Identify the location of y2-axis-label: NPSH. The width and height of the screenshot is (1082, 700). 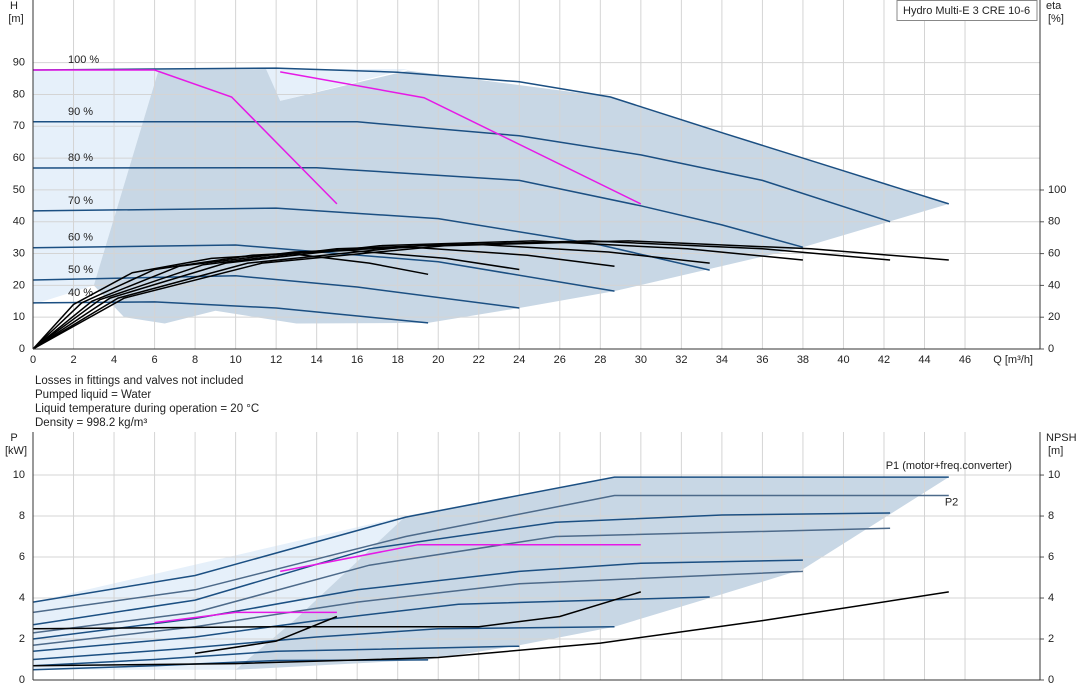
(1061, 438).